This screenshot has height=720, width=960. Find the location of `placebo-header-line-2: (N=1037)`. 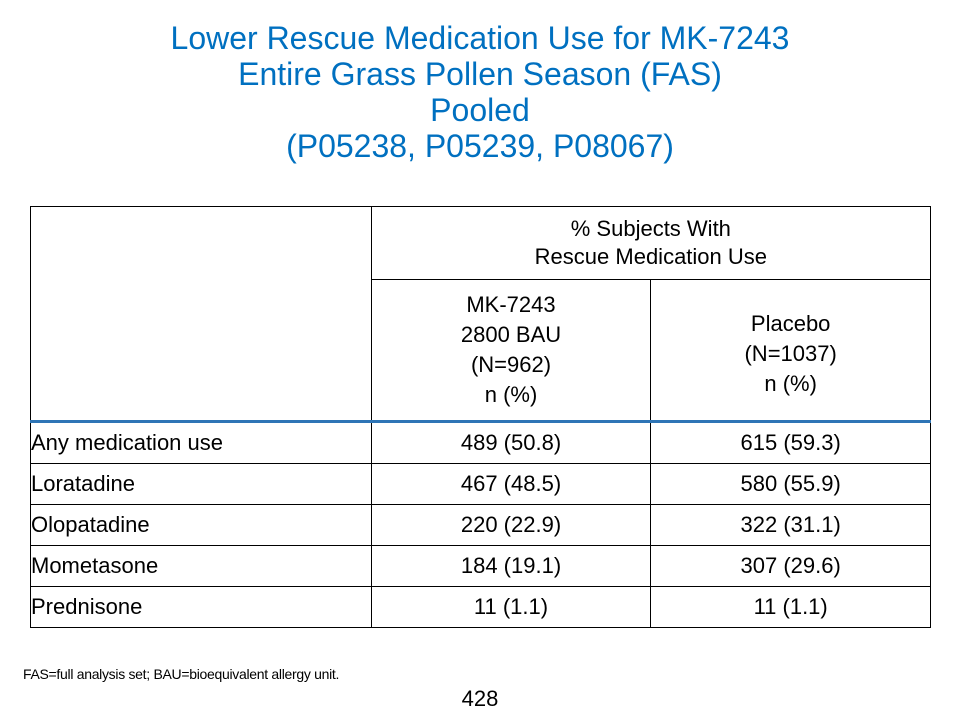

placebo-header-line-2: (N=1037) is located at coordinates (790, 353).